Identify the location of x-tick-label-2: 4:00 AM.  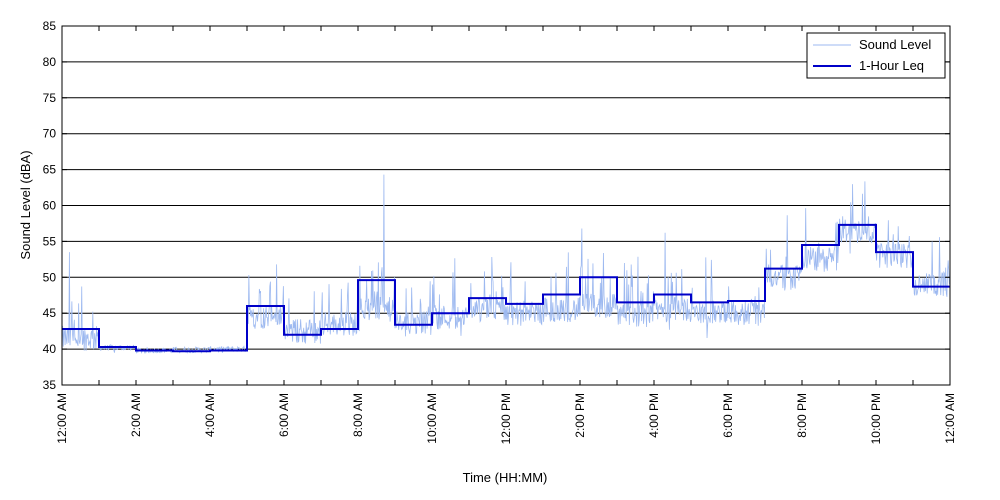
(210, 415).